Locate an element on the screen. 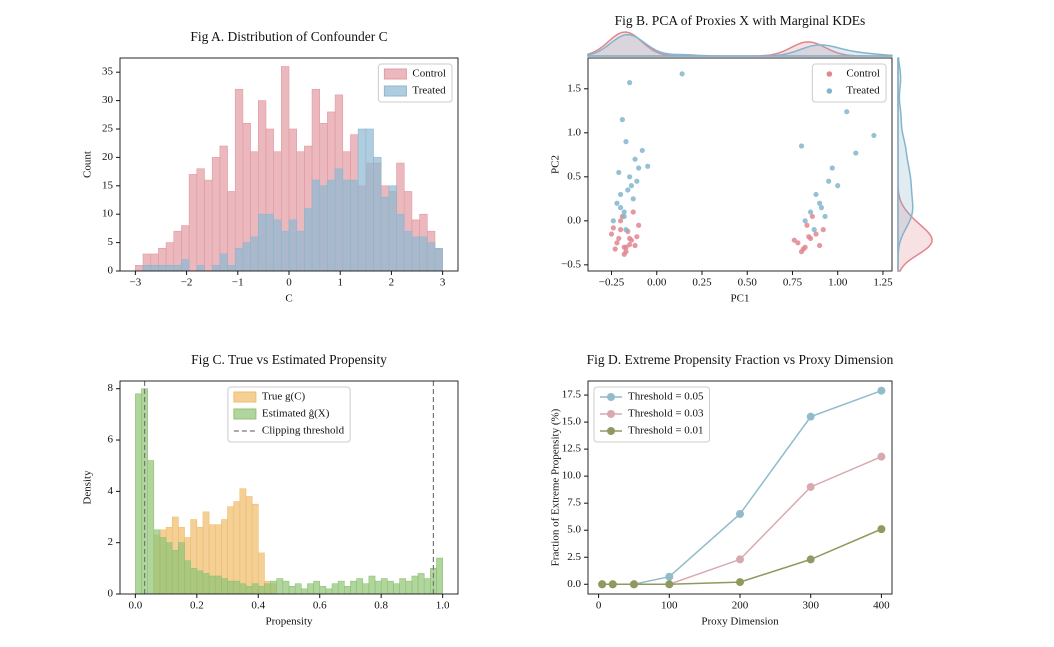  x-tick-label: 1.0 is located at coordinates (443, 606).